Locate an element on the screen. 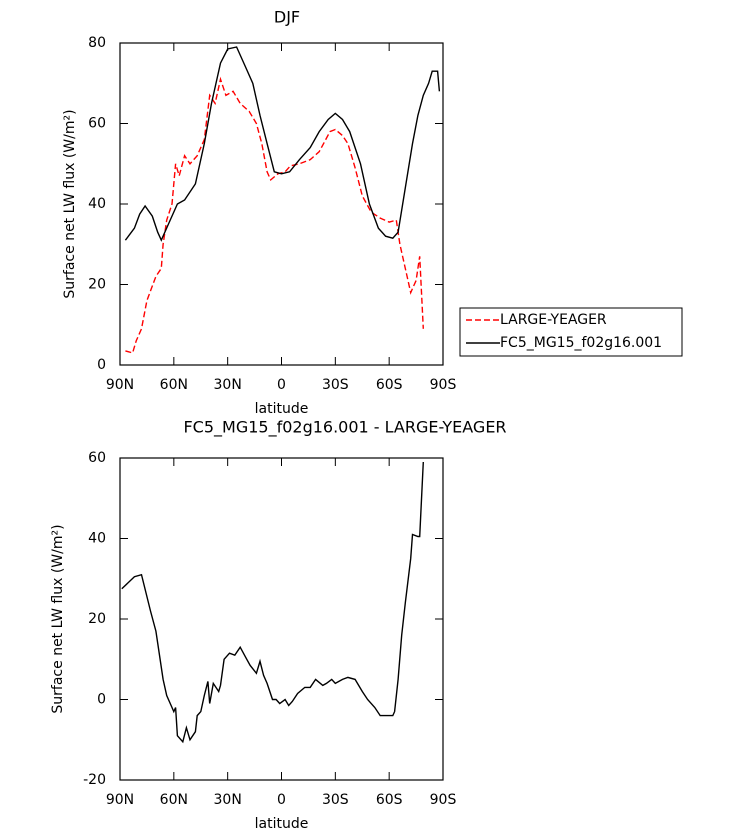  legend-label: LARGE-YEAGER is located at coordinates (553, 320).